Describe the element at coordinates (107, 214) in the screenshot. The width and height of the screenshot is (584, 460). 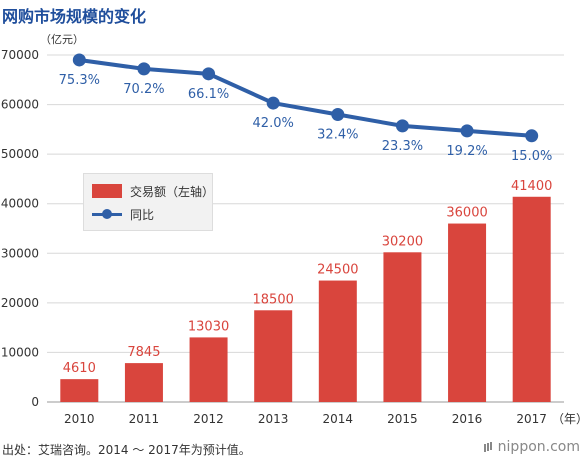
I see `legend-swatch-line` at that location.